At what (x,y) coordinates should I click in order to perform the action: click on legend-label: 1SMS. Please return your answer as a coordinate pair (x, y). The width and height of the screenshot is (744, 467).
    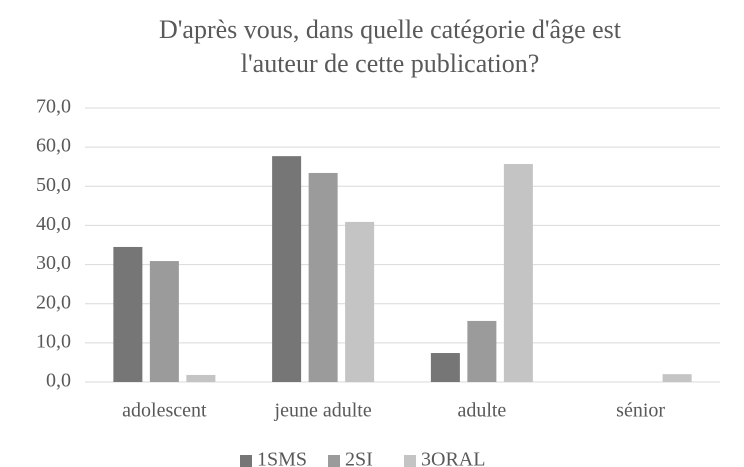
    Looking at the image, I should click on (282, 458).